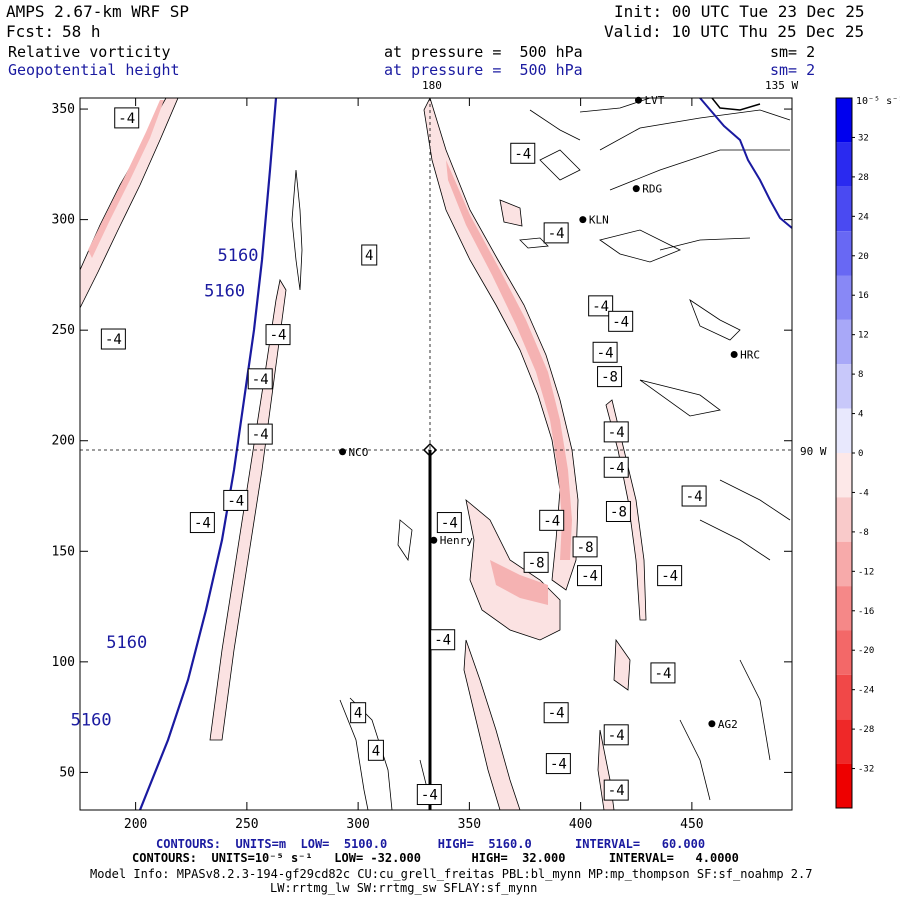 The image size is (900, 900). Describe the element at coordinates (745, 163) in the screenshot. I see `coastline` at that location.